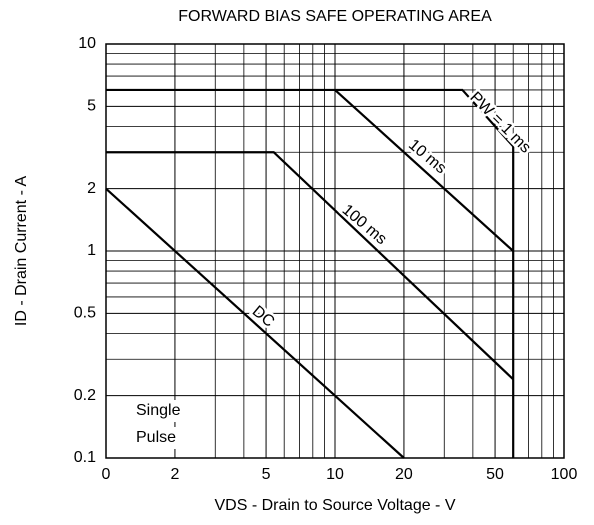 Image resolution: width=594 pixels, height=525 pixels. Describe the element at coordinates (174, 474) in the screenshot. I see `x-tick-label: 2` at that location.